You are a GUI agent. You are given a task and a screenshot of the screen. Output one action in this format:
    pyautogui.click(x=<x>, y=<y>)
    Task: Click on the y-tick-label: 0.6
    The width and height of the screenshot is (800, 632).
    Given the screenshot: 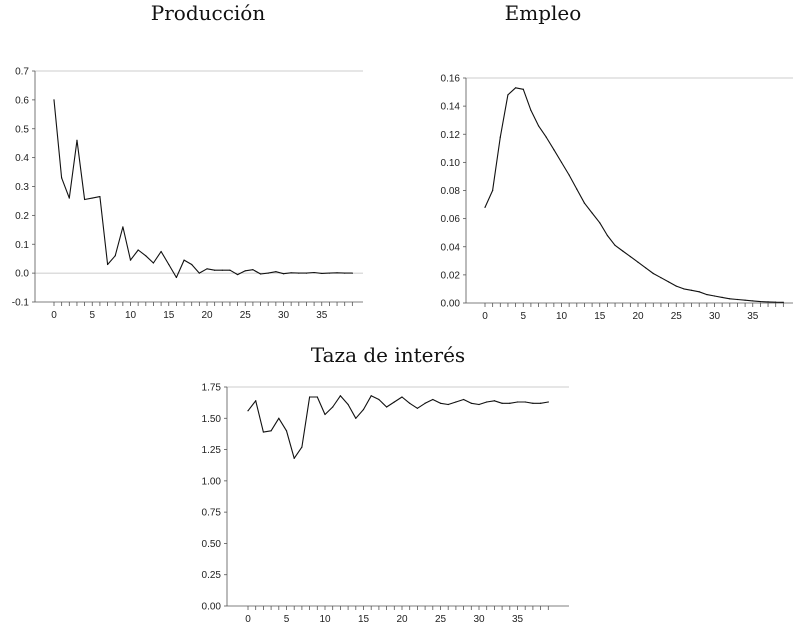 What is the action you would take?
    pyautogui.click(x=22, y=100)
    